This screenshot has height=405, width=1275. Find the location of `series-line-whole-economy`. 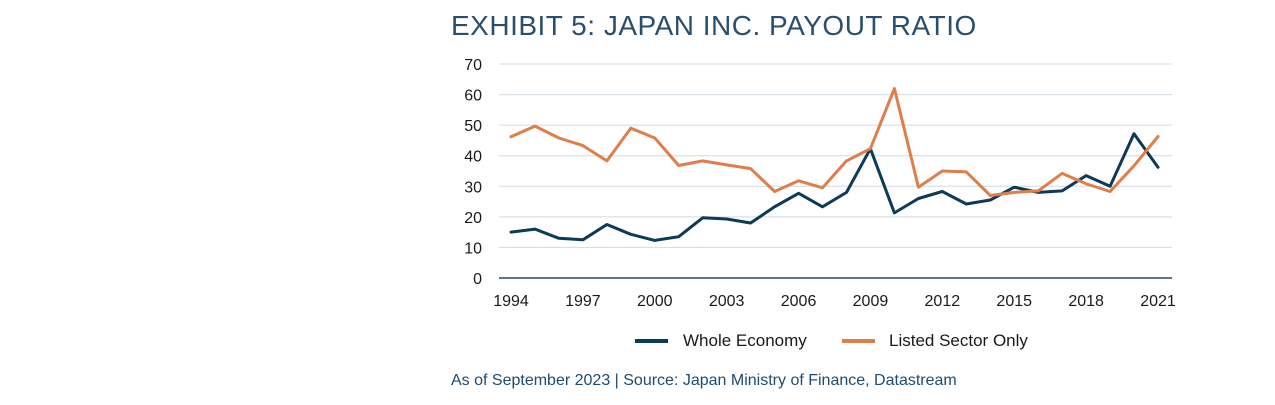

series-line-whole-economy is located at coordinates (834, 187).